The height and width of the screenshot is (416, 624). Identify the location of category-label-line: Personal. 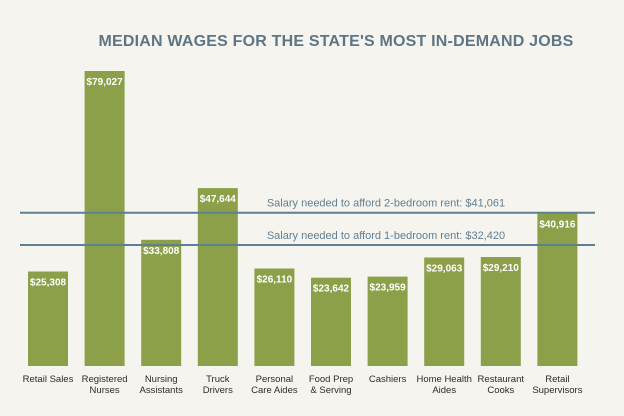
(275, 379).